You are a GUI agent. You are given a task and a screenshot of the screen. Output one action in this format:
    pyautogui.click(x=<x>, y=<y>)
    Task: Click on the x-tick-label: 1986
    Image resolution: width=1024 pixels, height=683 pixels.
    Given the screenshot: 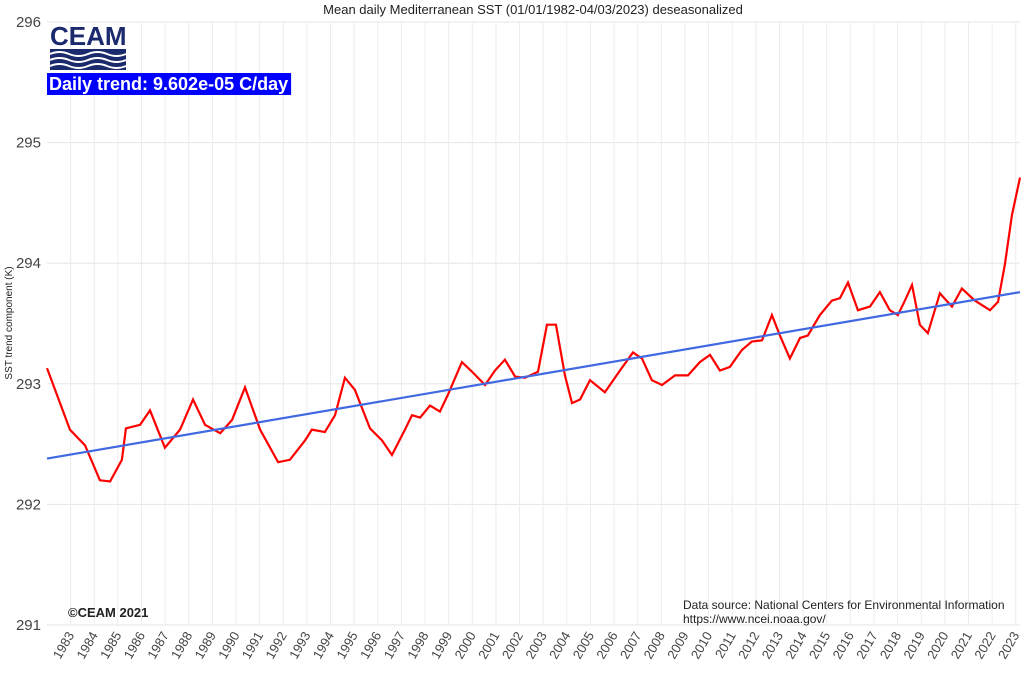 What is the action you would take?
    pyautogui.click(x=134, y=645)
    